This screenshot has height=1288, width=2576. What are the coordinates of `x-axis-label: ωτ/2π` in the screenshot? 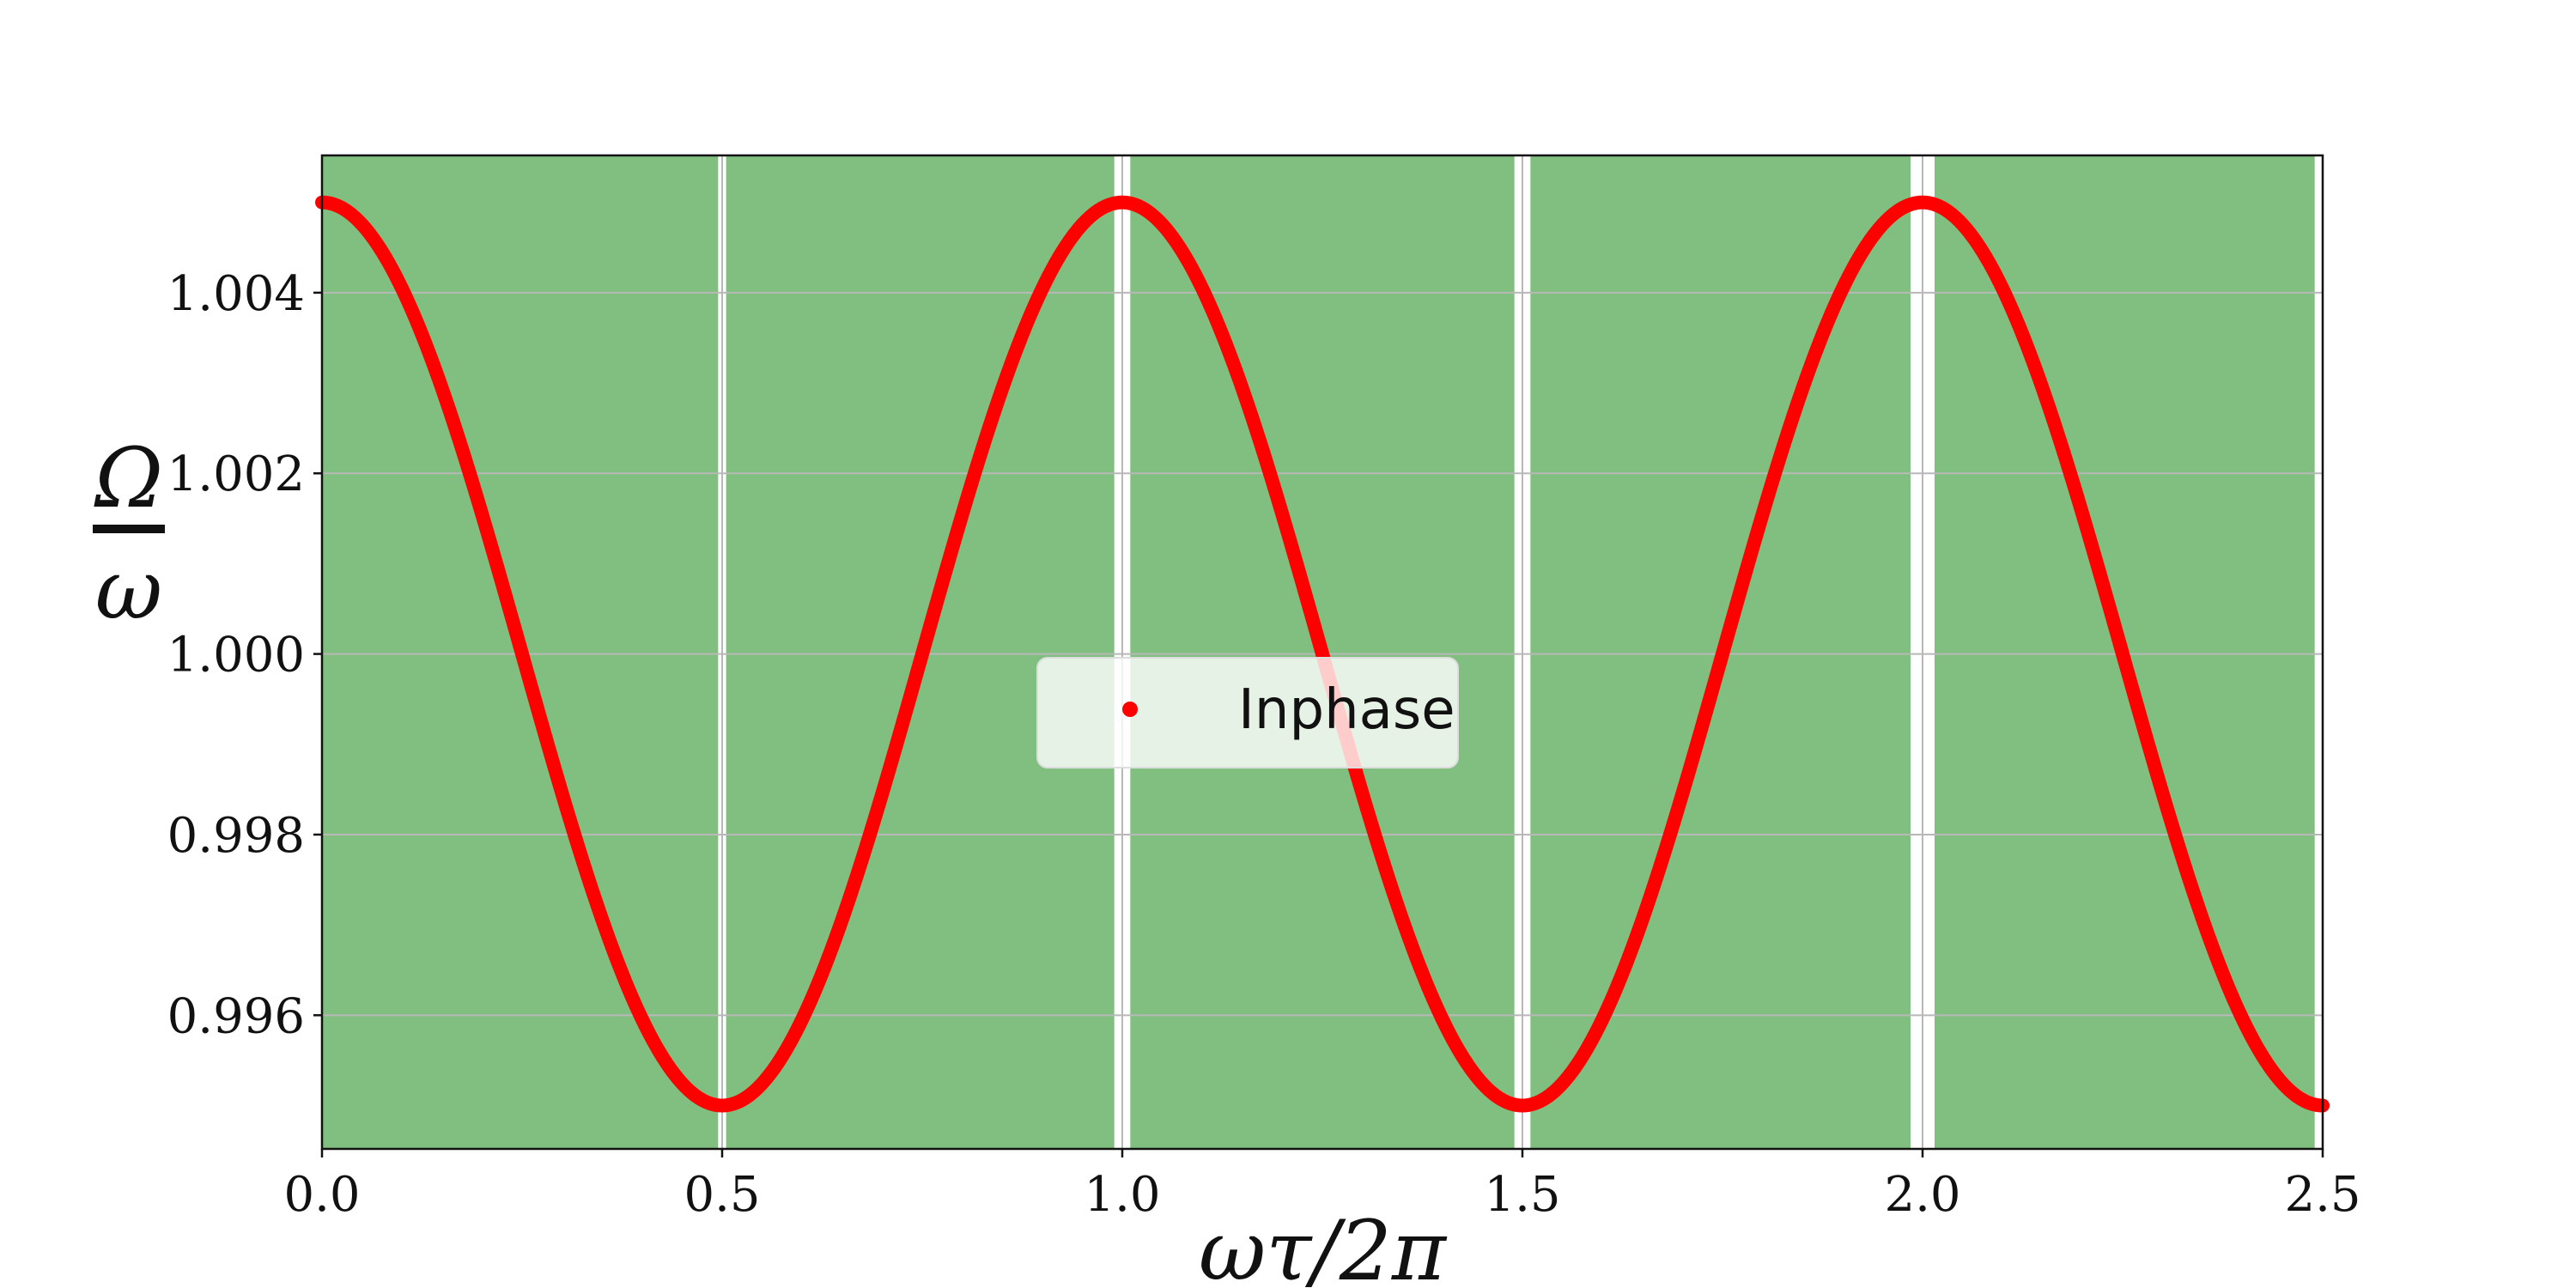 It's located at (1323, 1246).